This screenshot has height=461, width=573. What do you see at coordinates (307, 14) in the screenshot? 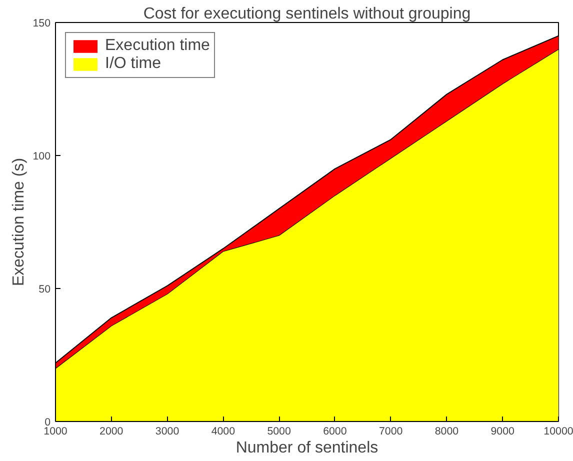
I see `chart-title: Cost for executiong sentinels without grouping` at bounding box center [307, 14].